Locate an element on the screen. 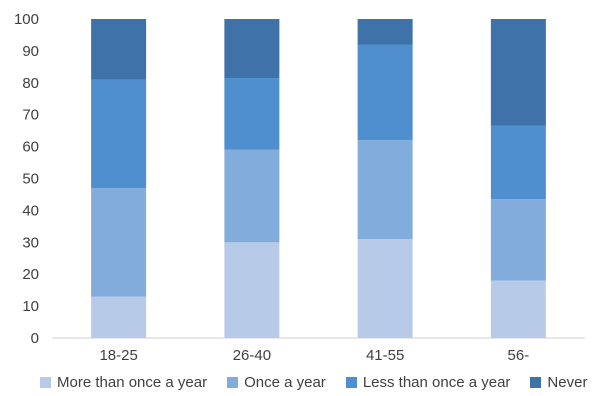 This screenshot has height=396, width=598. y-tick-label: 0 is located at coordinates (35, 338).